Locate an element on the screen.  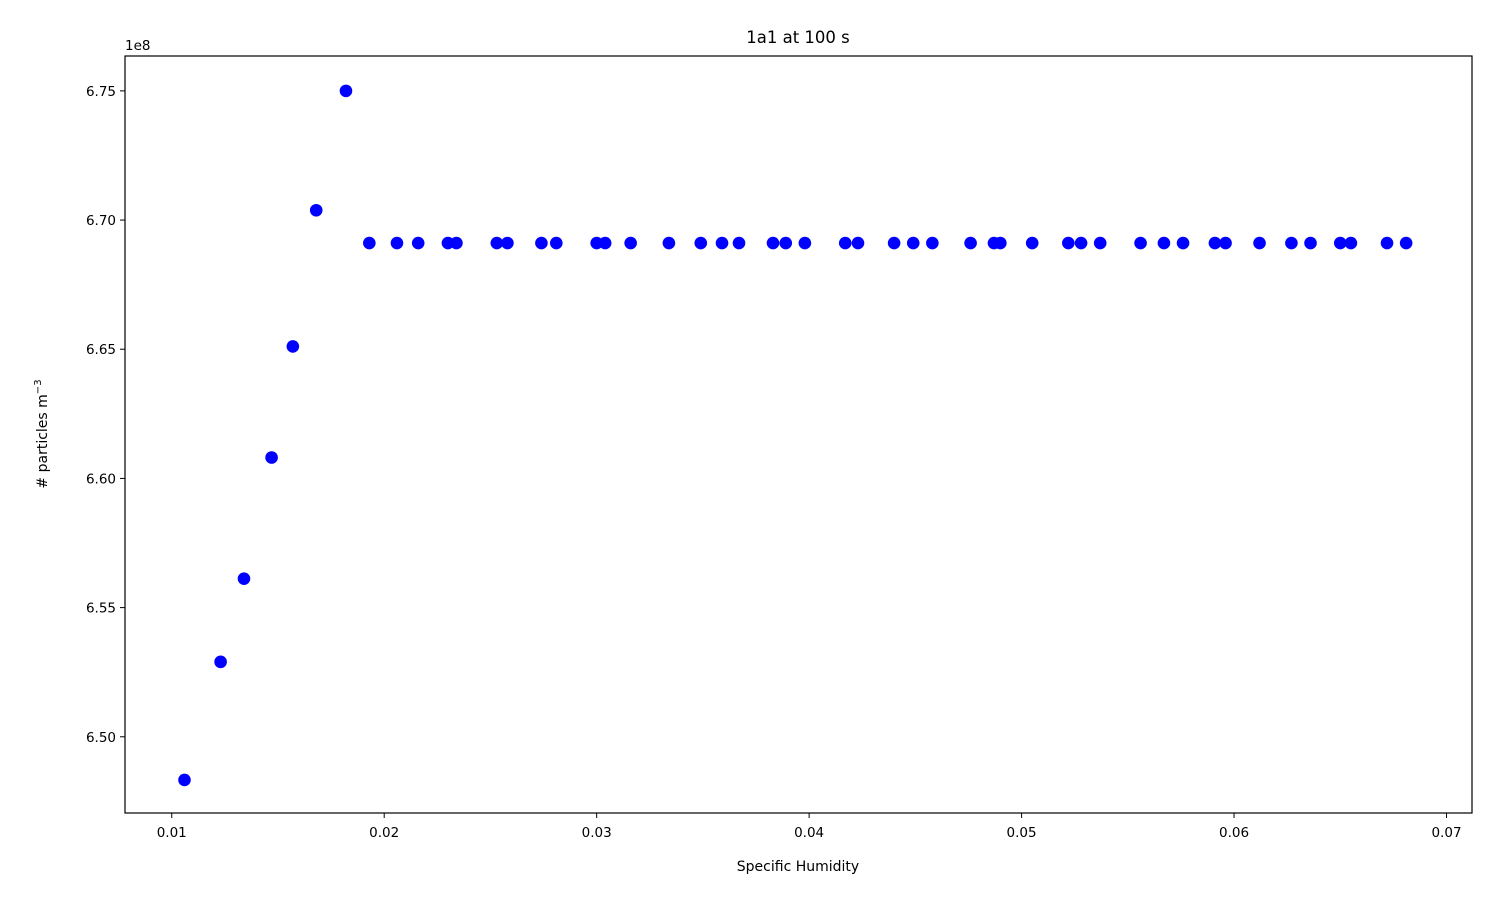
x-axis-label: Specific Humidity is located at coordinates (798, 867).